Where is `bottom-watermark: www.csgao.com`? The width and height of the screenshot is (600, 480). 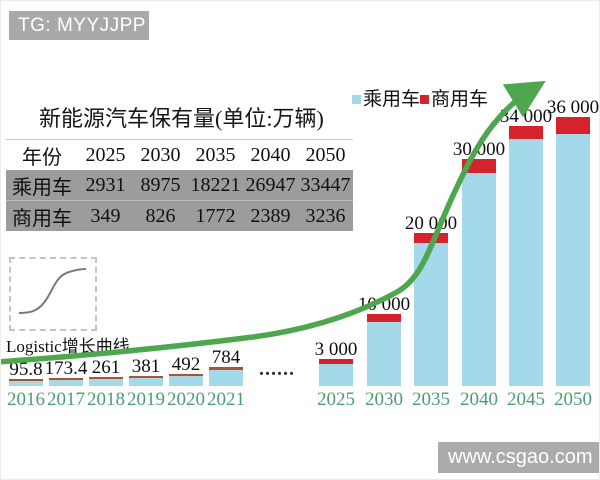 bottom-watermark: www.csgao.com is located at coordinates (518, 457).